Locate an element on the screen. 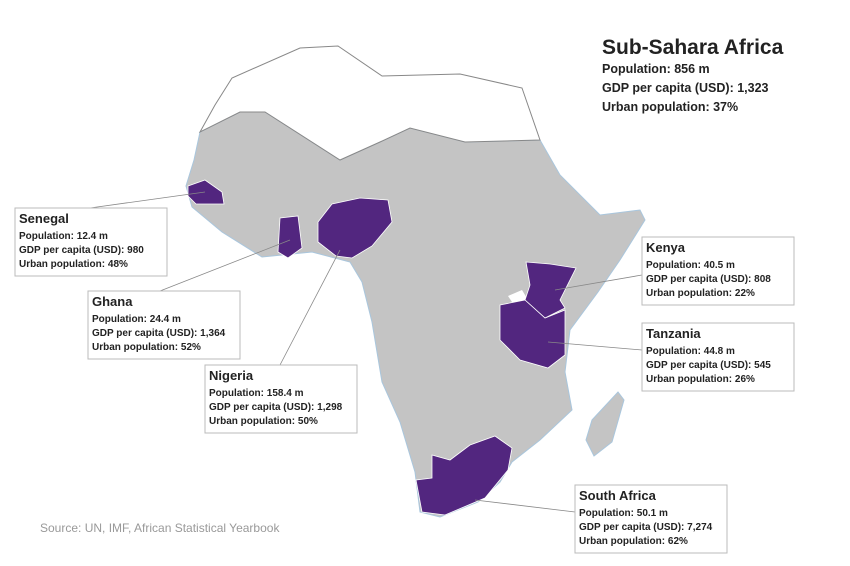 Image resolution: width=850 pixels, height=566 pixels. country-stat: Urban population: 22% is located at coordinates (700, 293).